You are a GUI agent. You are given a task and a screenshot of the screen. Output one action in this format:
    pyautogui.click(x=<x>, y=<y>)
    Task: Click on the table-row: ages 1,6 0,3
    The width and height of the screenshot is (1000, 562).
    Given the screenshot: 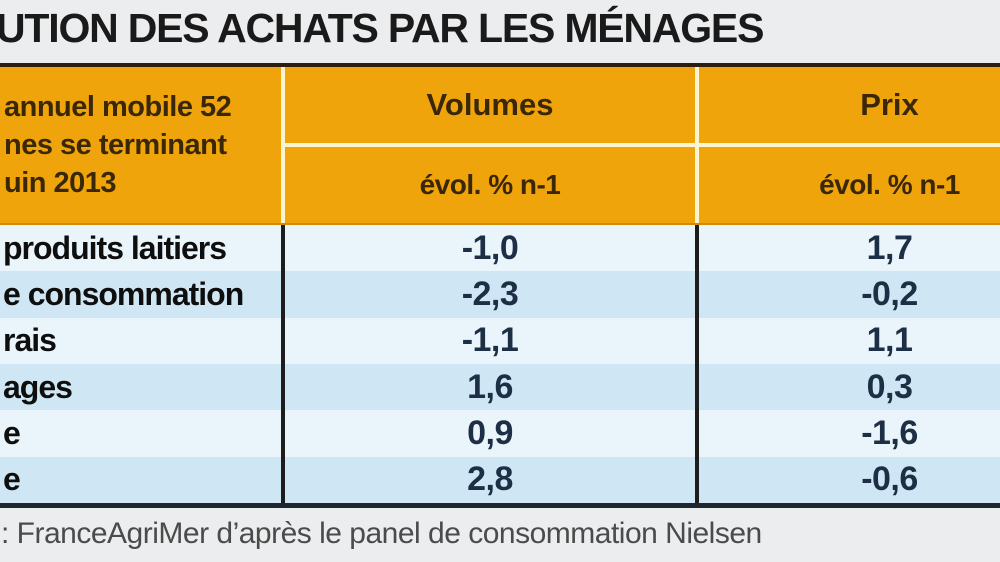 What is the action you would take?
    pyautogui.click(x=500, y=387)
    